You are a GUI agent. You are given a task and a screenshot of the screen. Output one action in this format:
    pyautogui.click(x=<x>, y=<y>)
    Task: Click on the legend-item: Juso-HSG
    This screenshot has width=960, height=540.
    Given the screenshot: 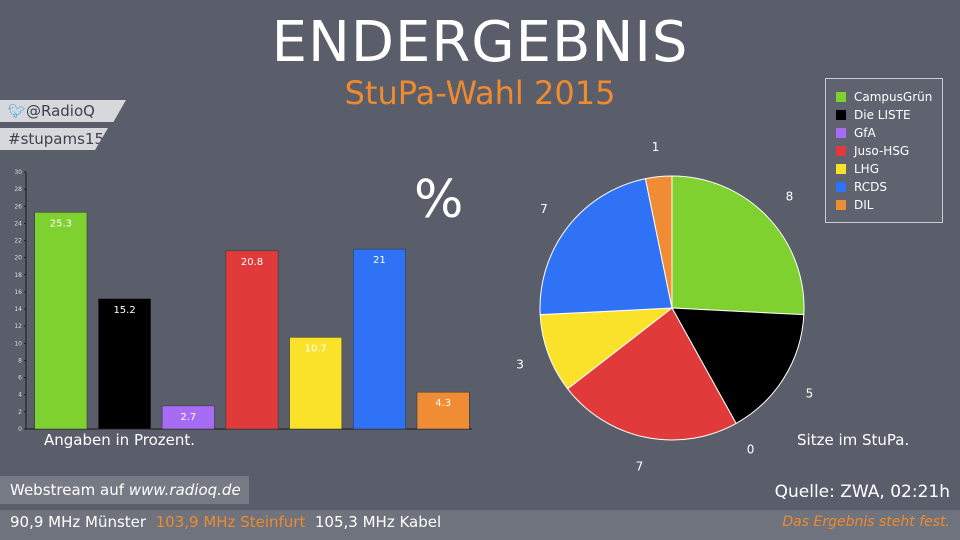 What is the action you would take?
    pyautogui.click(x=889, y=151)
    